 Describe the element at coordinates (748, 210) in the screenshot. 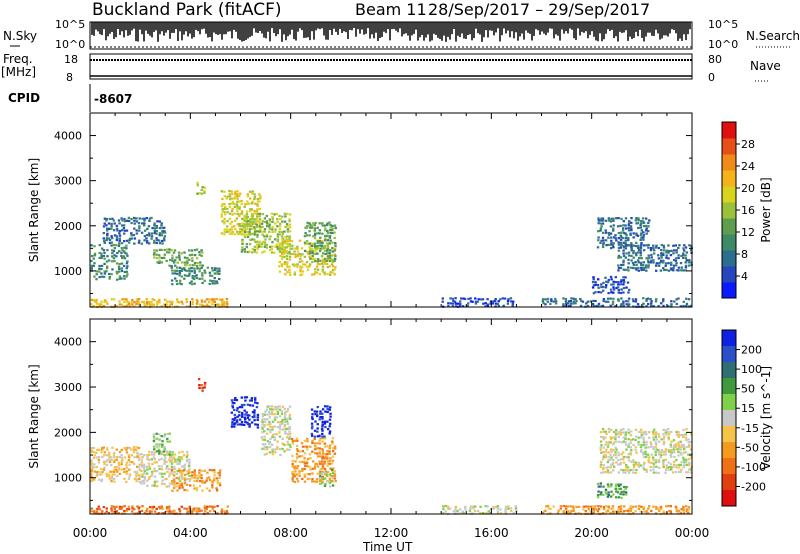

I see `colorbar-tick-label: 16` at that location.